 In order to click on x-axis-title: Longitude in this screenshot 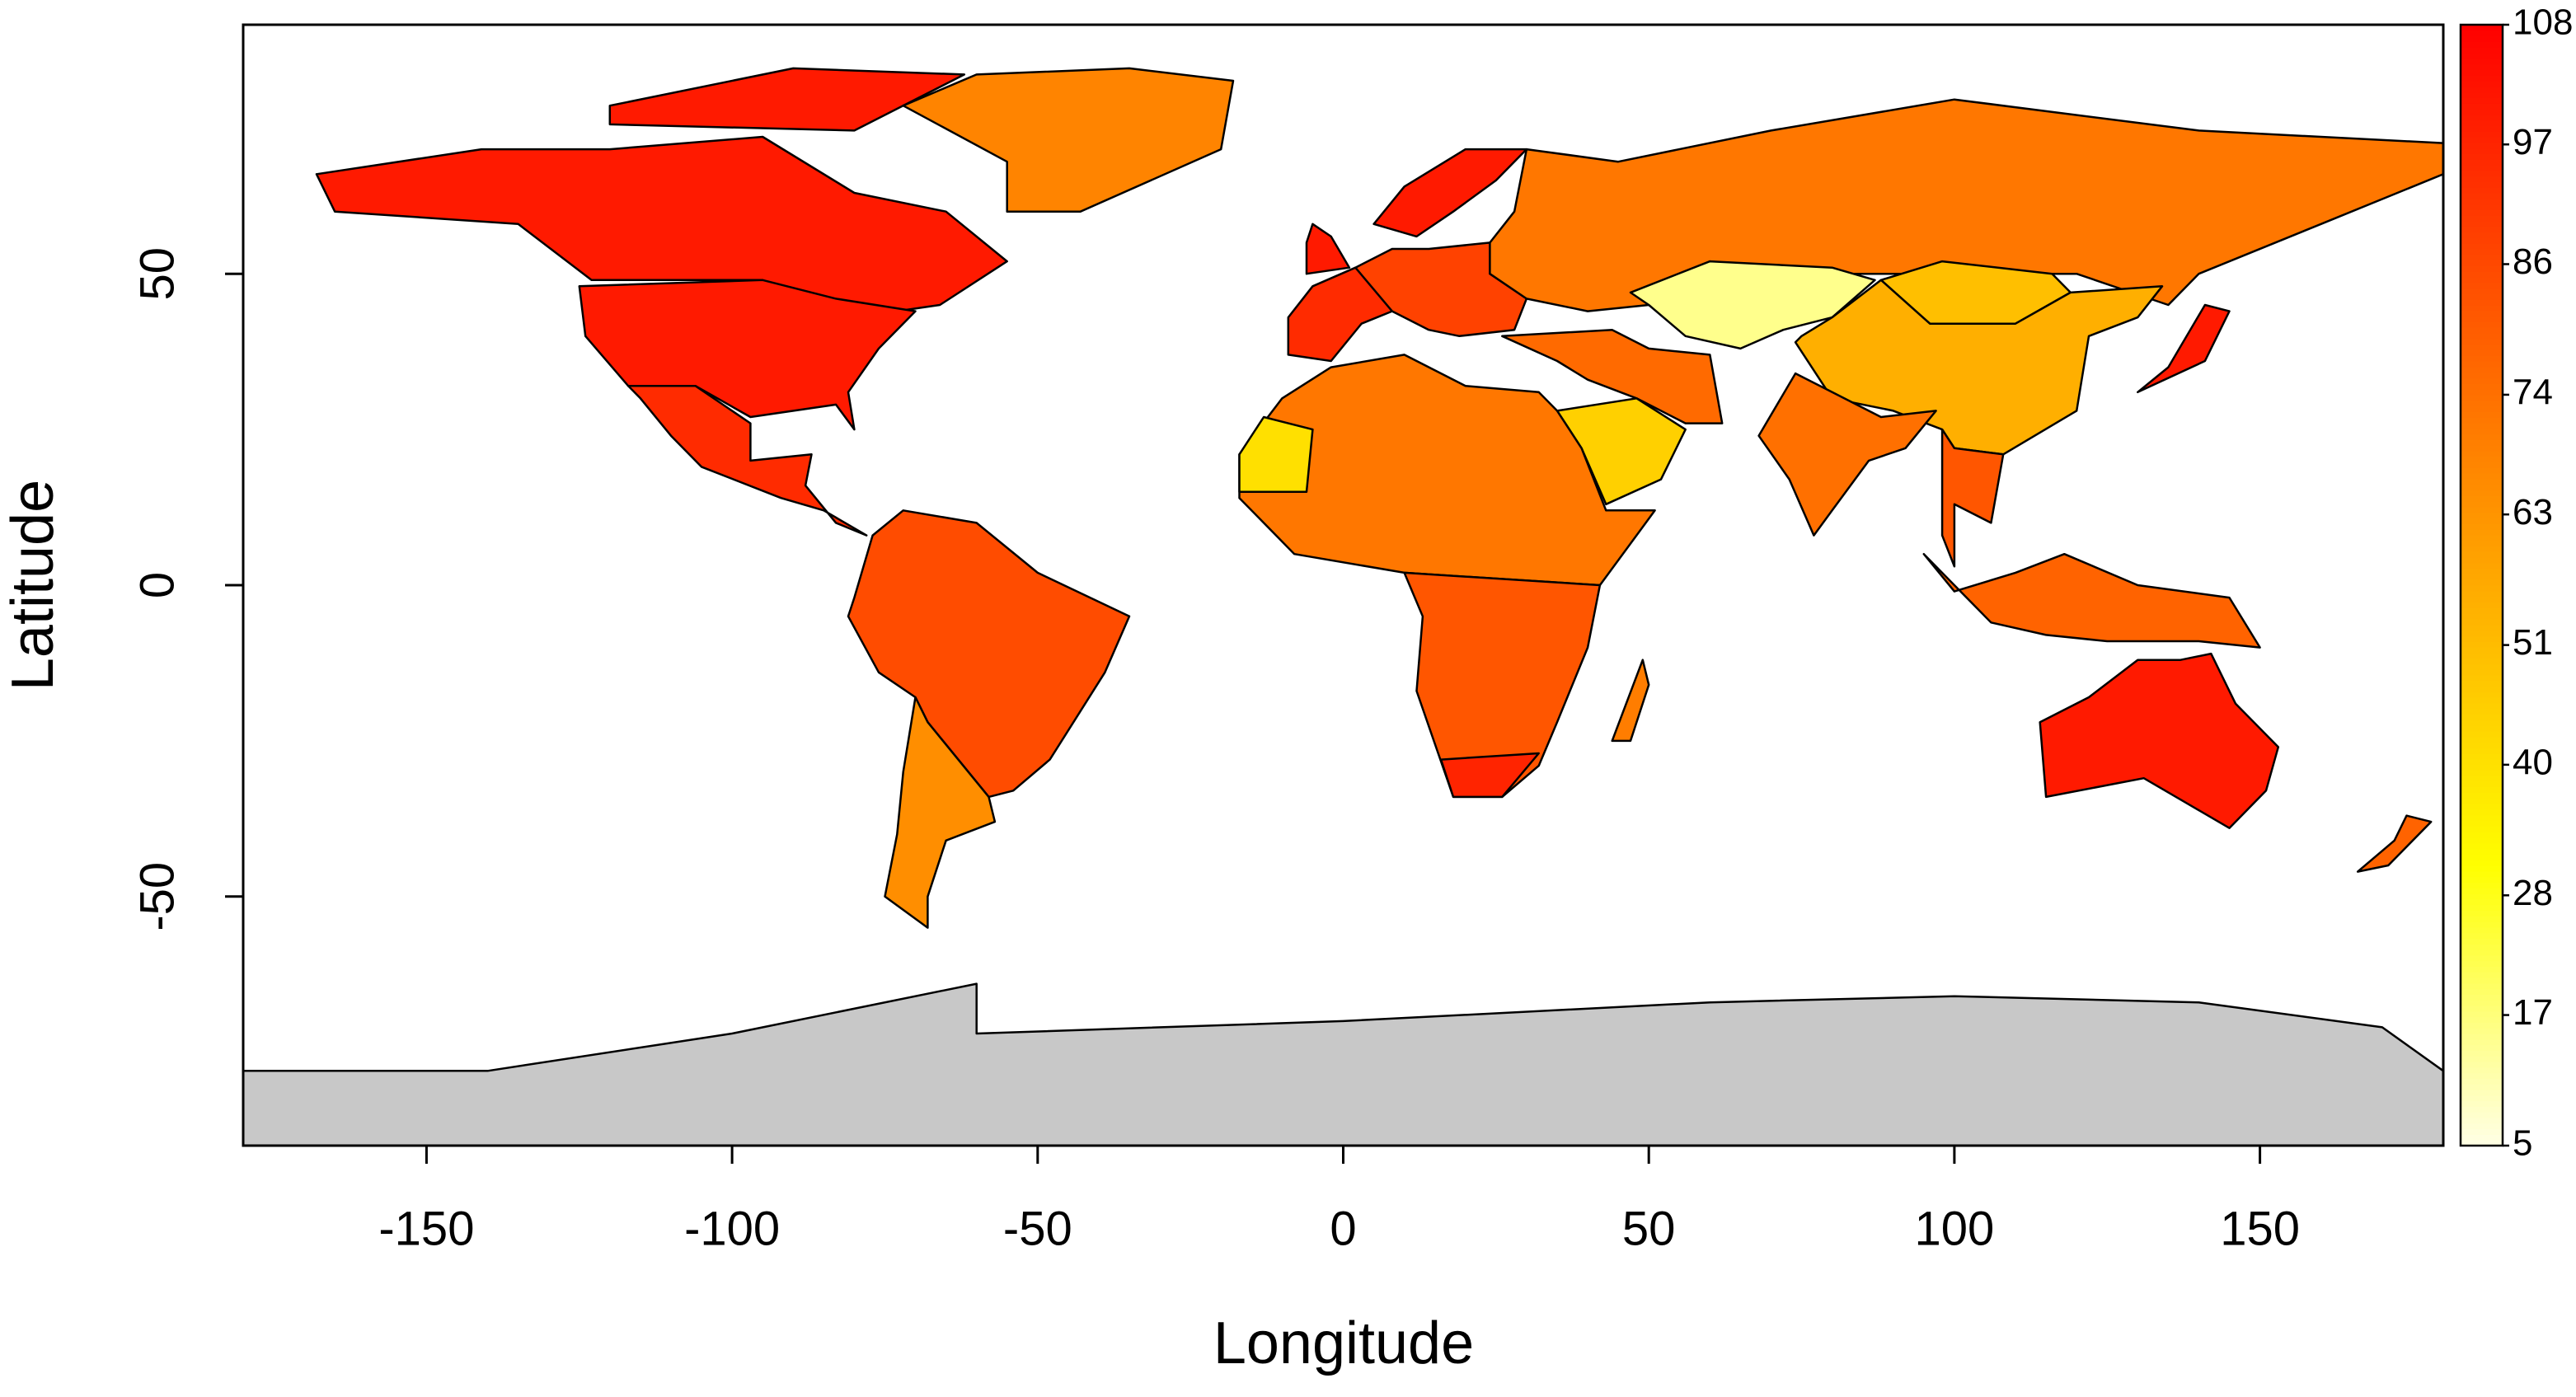, I will do `click(1343, 1343)`.